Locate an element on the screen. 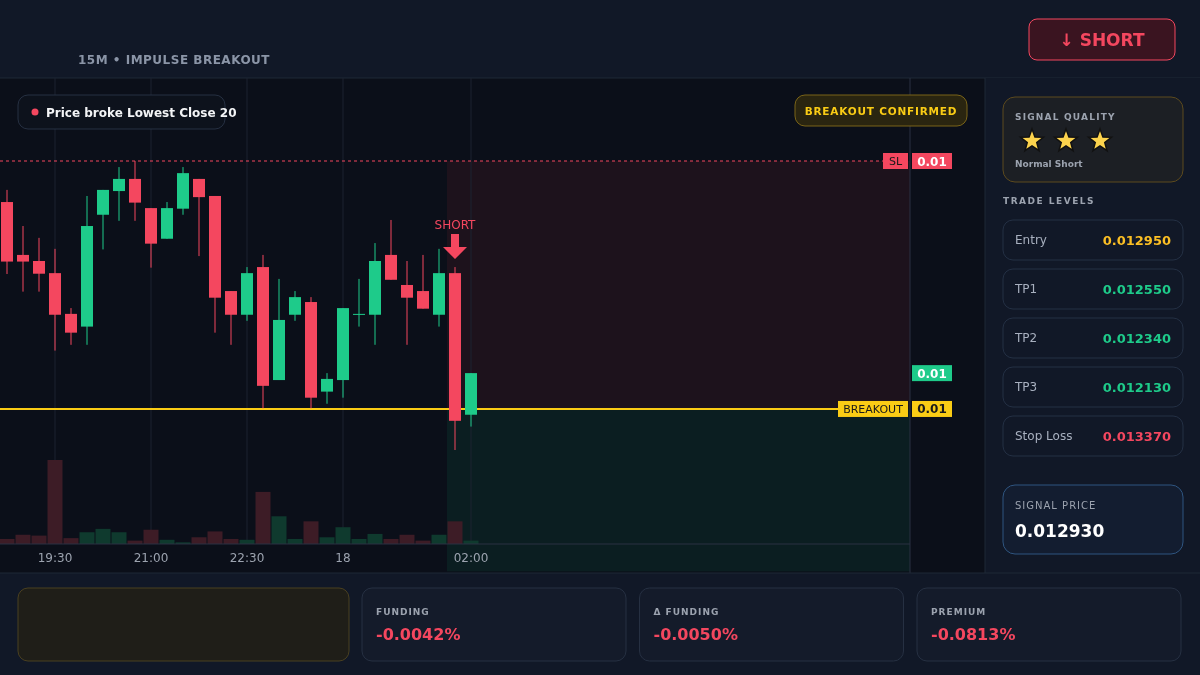 This screenshot has width=1200, height=675. annotation: SHORT is located at coordinates (455, 225).